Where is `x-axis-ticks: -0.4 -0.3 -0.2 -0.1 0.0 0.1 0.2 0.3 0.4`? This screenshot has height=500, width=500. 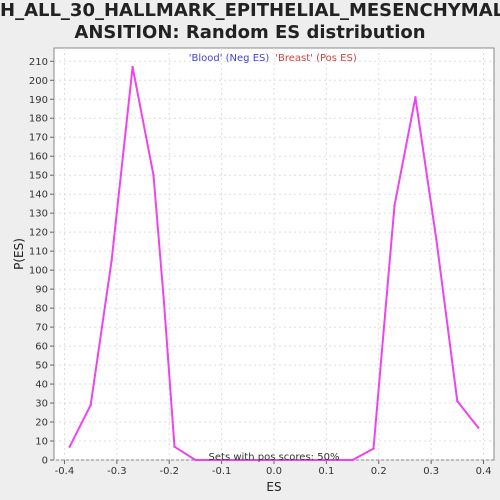
x-axis-ticks: -0.4 -0.3 -0.2 -0.1 0.0 0.1 0.2 0.3 0.4 is located at coordinates (273, 468).